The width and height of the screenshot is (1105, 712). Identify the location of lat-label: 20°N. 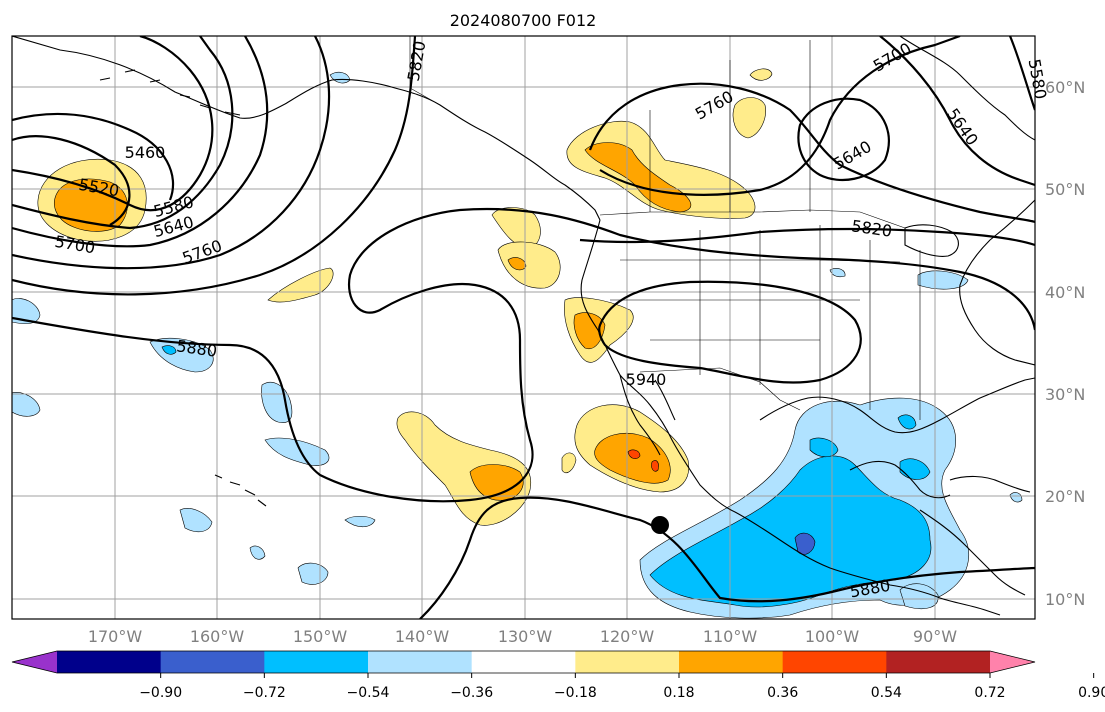
(1065, 496).